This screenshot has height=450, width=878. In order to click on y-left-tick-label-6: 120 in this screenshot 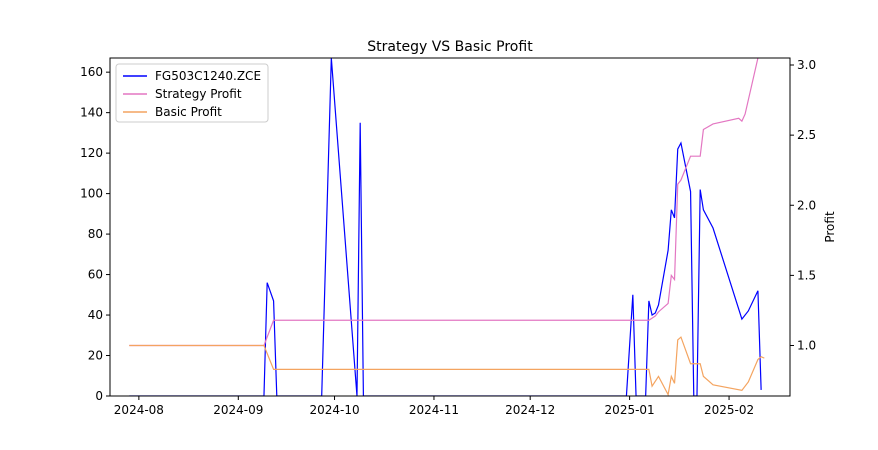, I will do `click(91, 153)`.